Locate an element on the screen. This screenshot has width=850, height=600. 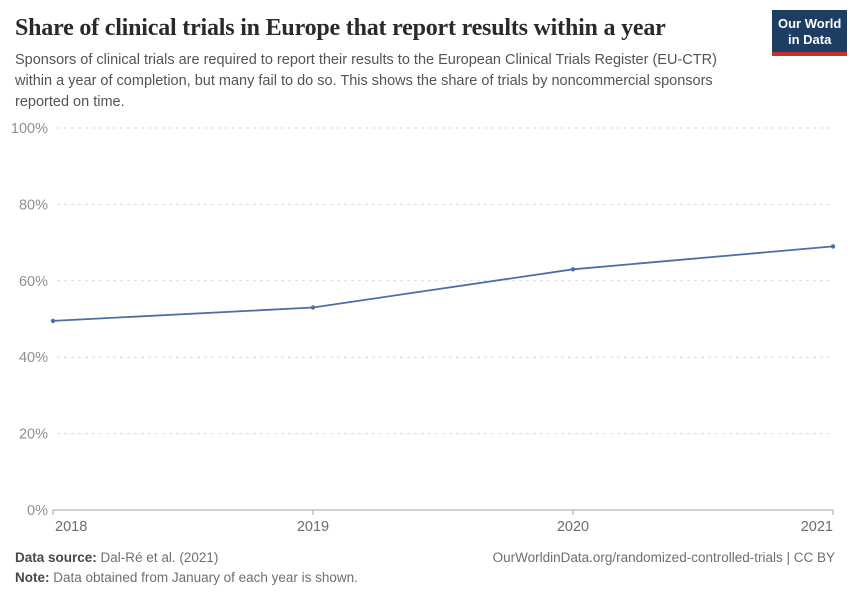
y-axis-label: 20% is located at coordinates (33, 435).